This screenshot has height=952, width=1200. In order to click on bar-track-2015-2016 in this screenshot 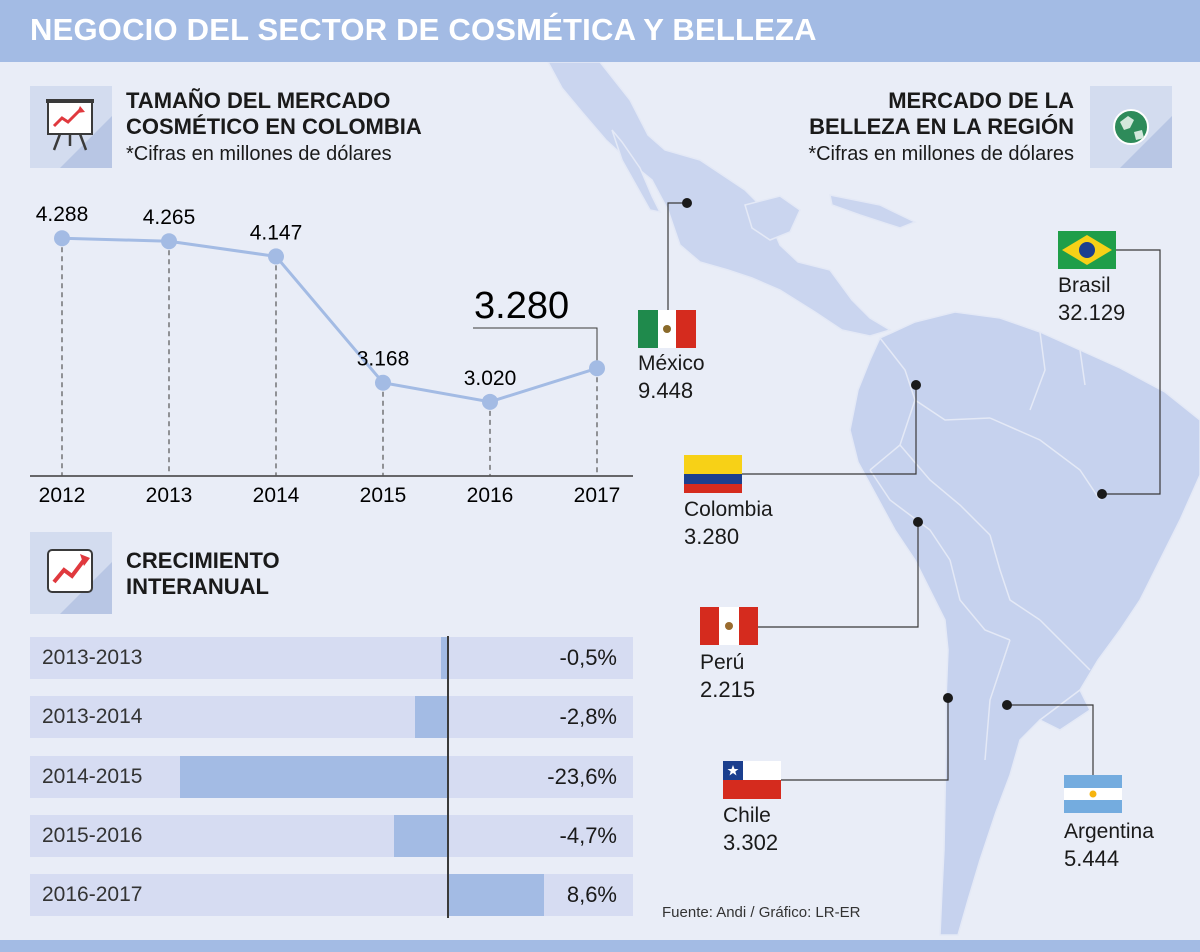, I will do `click(331, 836)`.